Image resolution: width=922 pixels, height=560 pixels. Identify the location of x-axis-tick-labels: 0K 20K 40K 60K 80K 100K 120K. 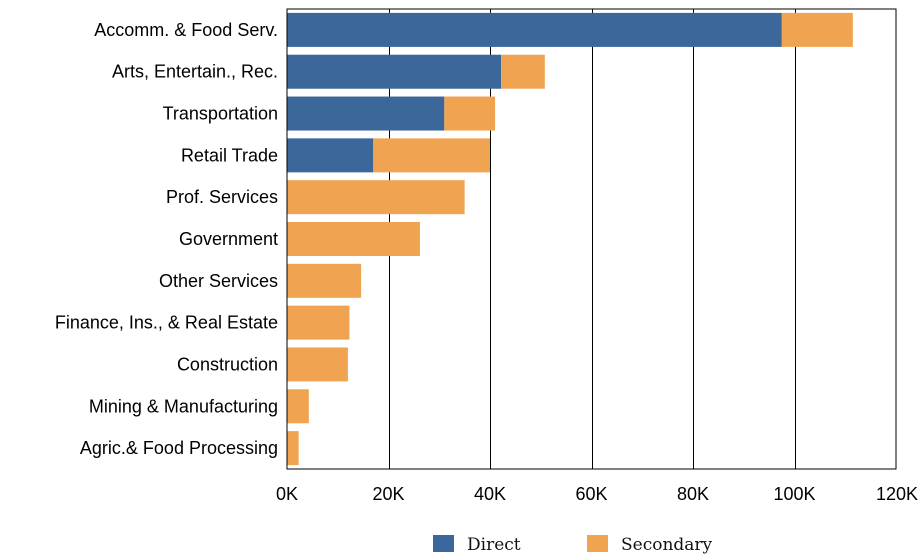
(597, 494).